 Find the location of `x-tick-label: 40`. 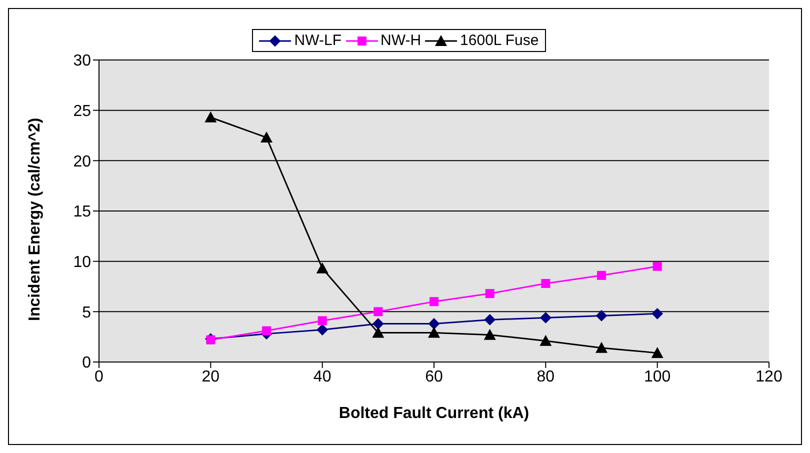

x-tick-label: 40 is located at coordinates (322, 377).